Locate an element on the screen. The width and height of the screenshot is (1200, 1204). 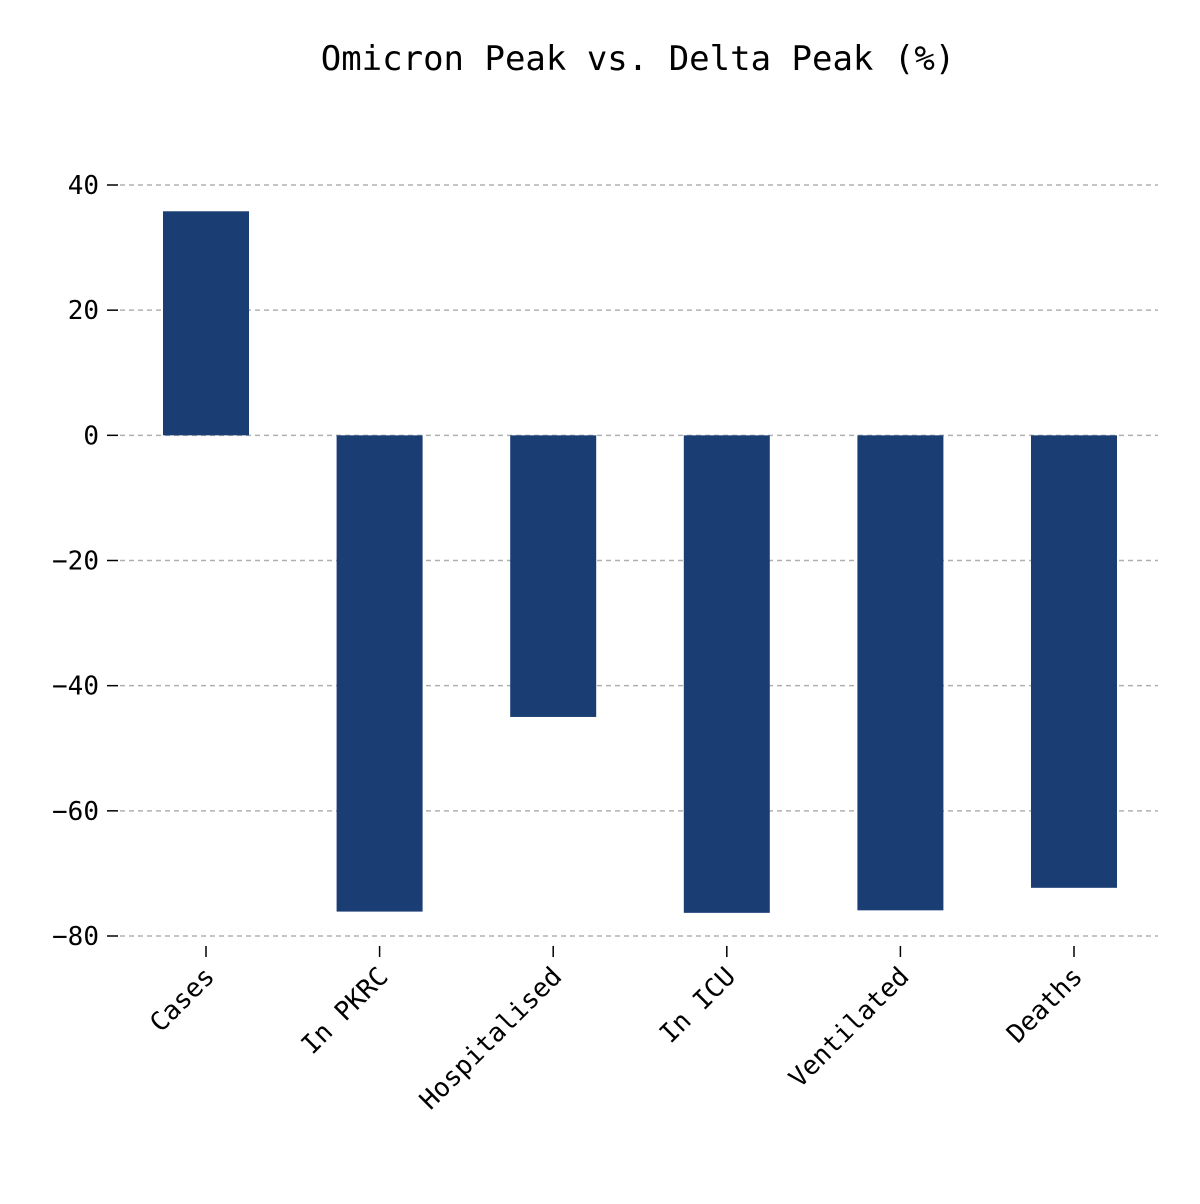
x-tick-label: In ICU is located at coordinates (698, 1006).